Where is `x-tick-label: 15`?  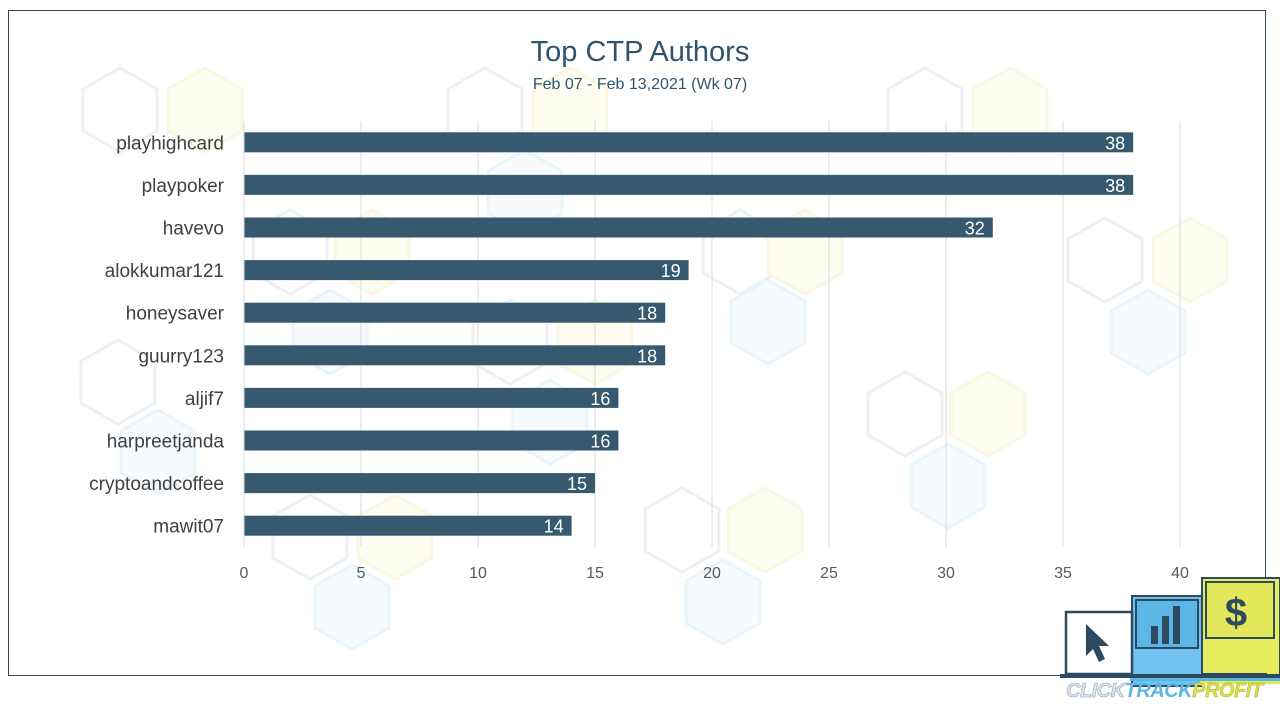
x-tick-label: 15 is located at coordinates (595, 573).